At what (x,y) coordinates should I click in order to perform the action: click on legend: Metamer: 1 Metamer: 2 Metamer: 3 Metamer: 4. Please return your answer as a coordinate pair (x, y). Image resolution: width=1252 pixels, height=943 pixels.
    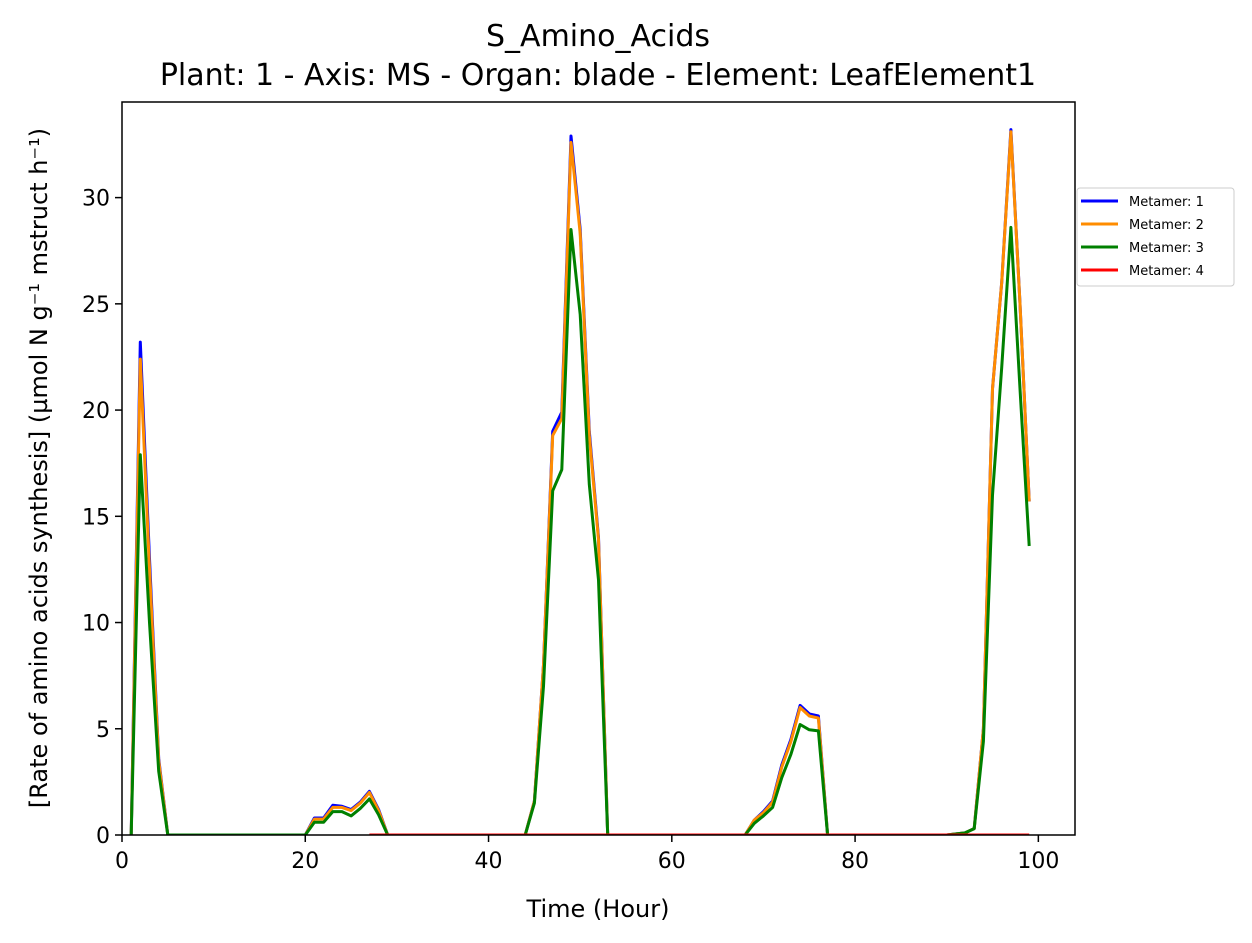
    Looking at the image, I should click on (1155, 237).